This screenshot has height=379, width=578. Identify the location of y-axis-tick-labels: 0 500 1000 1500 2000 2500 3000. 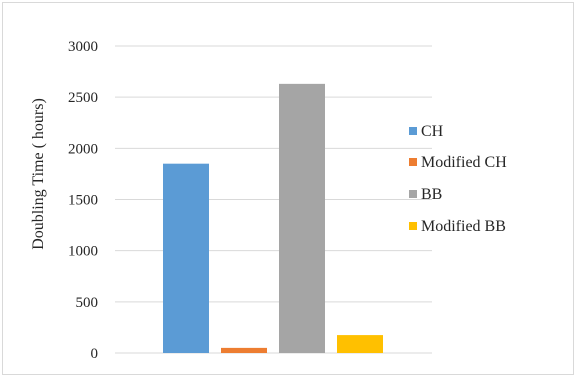
(83, 200).